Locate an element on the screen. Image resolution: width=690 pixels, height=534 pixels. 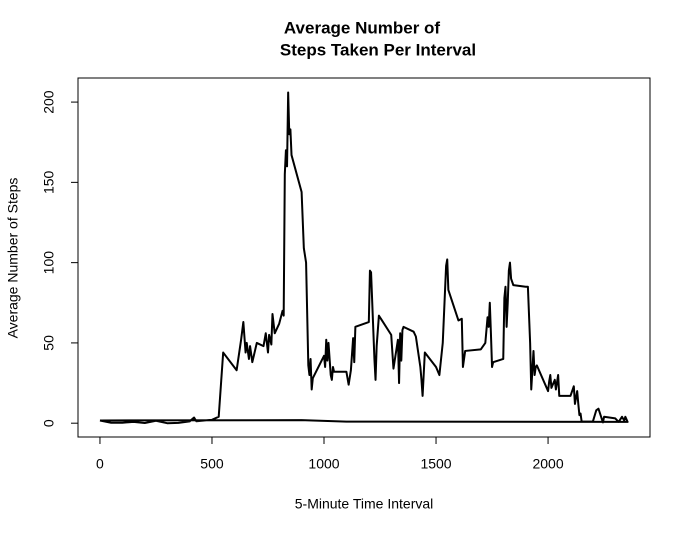
x-axis-label: 5-Minute Time Interval is located at coordinates (364, 504).